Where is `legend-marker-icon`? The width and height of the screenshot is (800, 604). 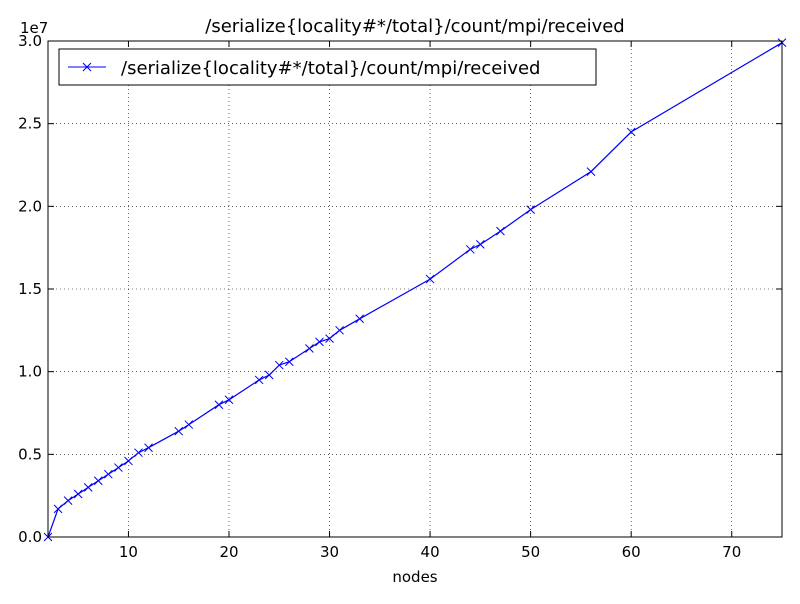
legend-marker-icon is located at coordinates (87, 67).